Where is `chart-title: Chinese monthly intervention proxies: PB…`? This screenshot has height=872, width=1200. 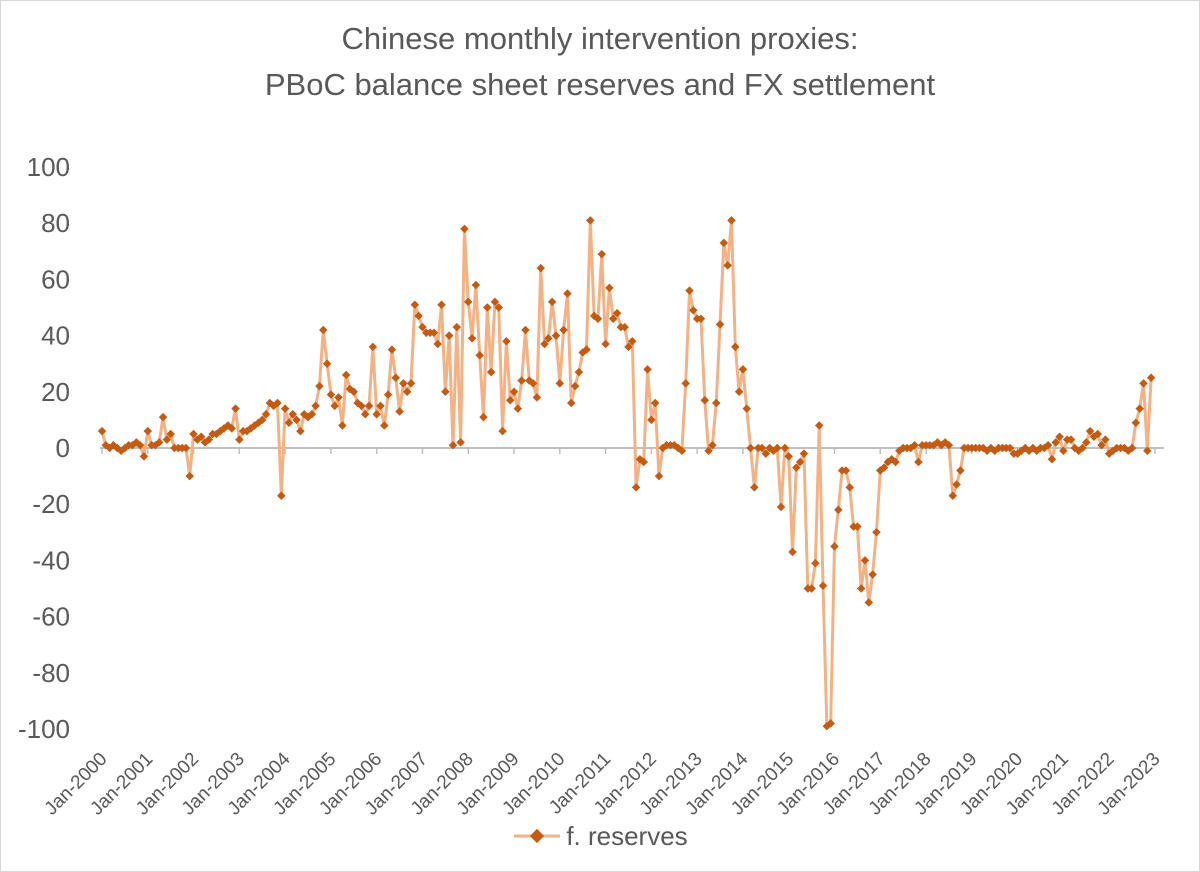
chart-title: Chinese monthly intervention proxies: PB… is located at coordinates (600, 62).